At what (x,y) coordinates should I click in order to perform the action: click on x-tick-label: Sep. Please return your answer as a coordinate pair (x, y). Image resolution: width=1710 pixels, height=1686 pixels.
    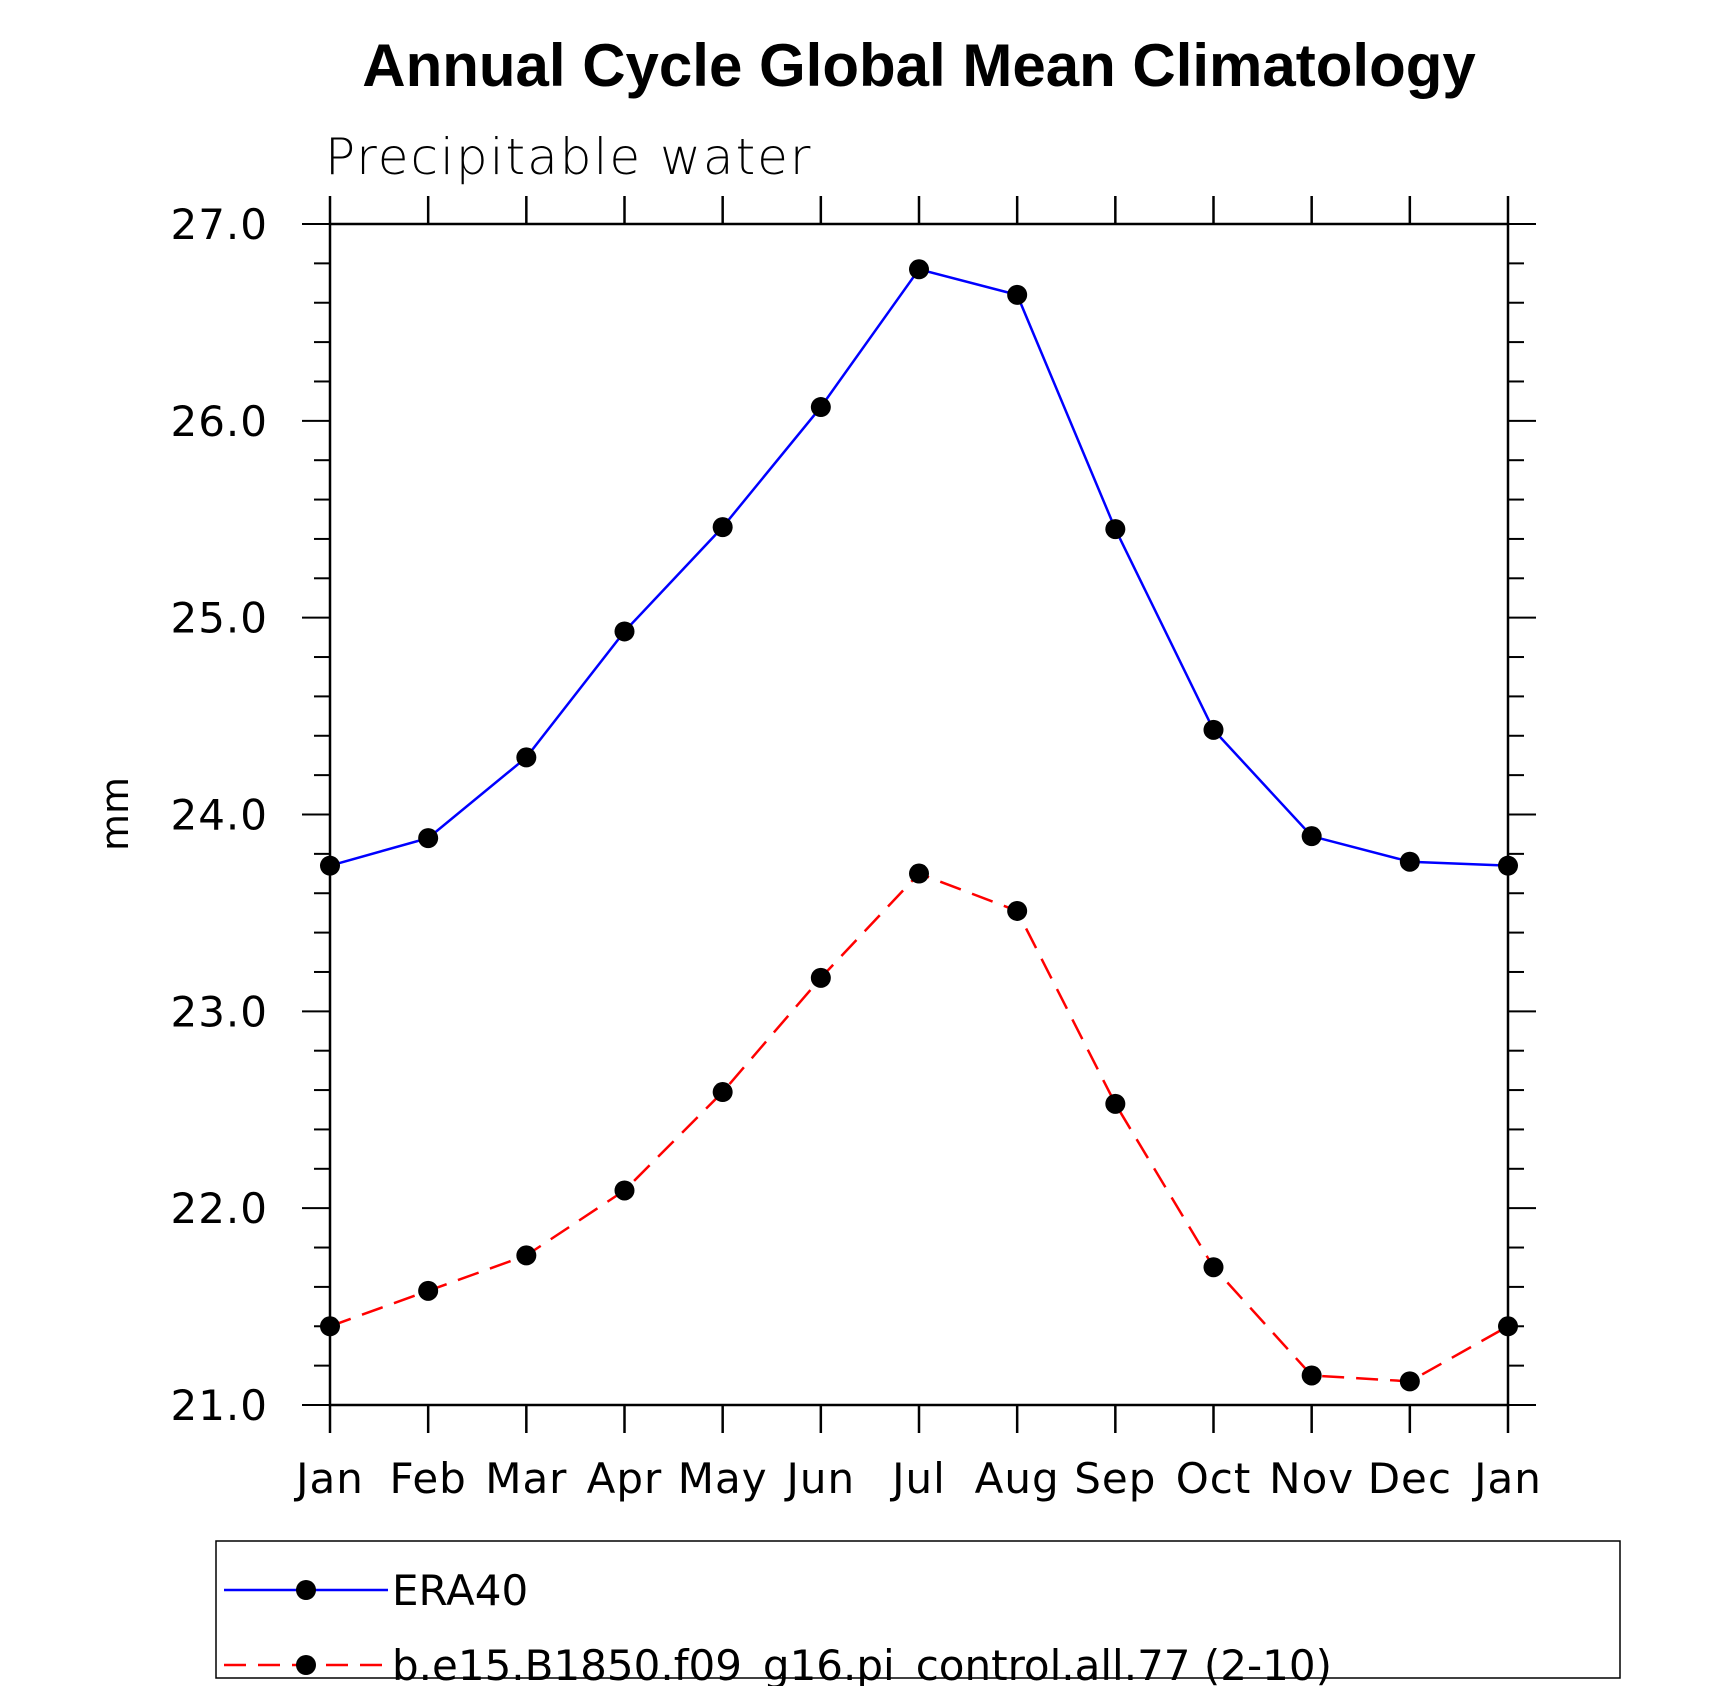
    Looking at the image, I should click on (1115, 1478).